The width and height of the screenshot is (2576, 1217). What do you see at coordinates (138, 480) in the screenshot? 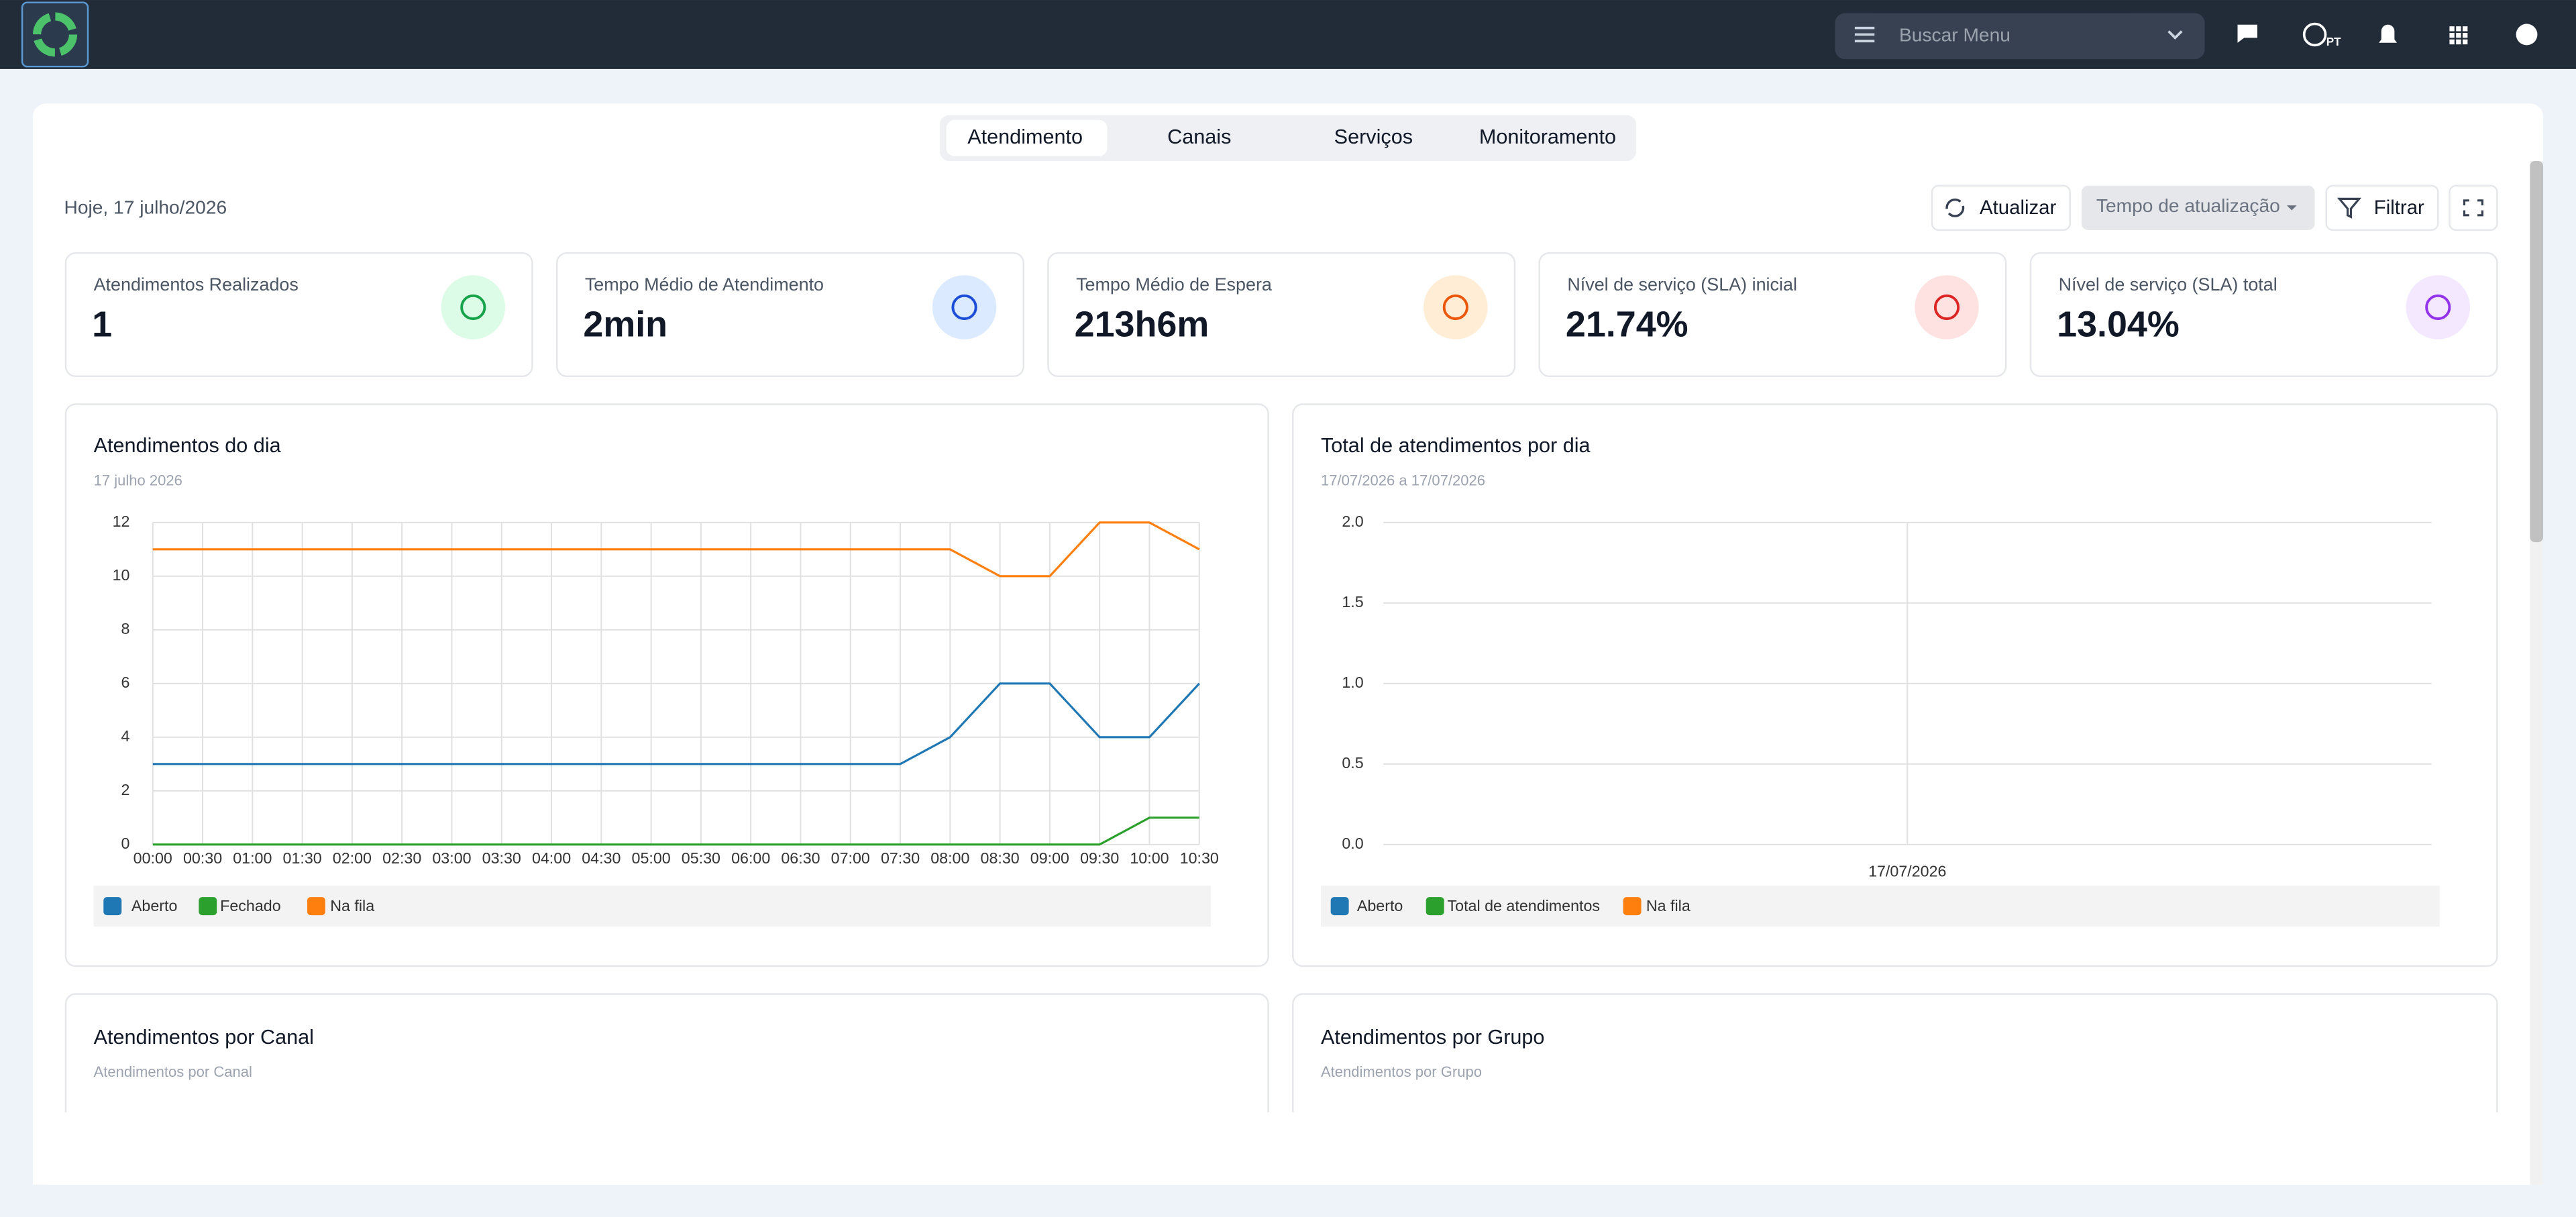
I see `chart-subtitle: 17 julho 2026` at bounding box center [138, 480].